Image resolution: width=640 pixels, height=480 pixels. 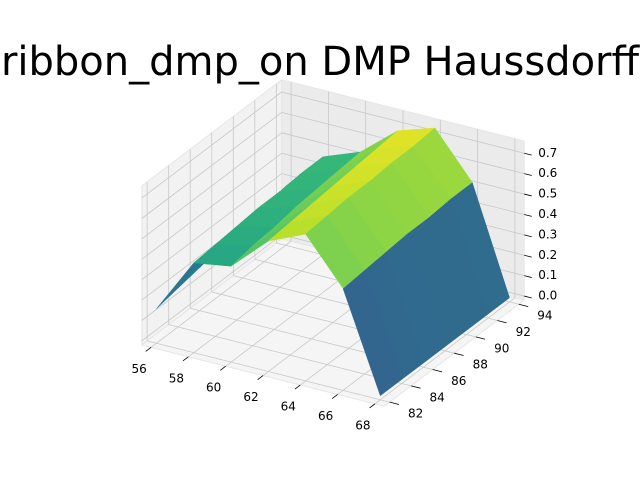 What do you see at coordinates (480, 365) in the screenshot?
I see `y-tick-label: 88` at bounding box center [480, 365].